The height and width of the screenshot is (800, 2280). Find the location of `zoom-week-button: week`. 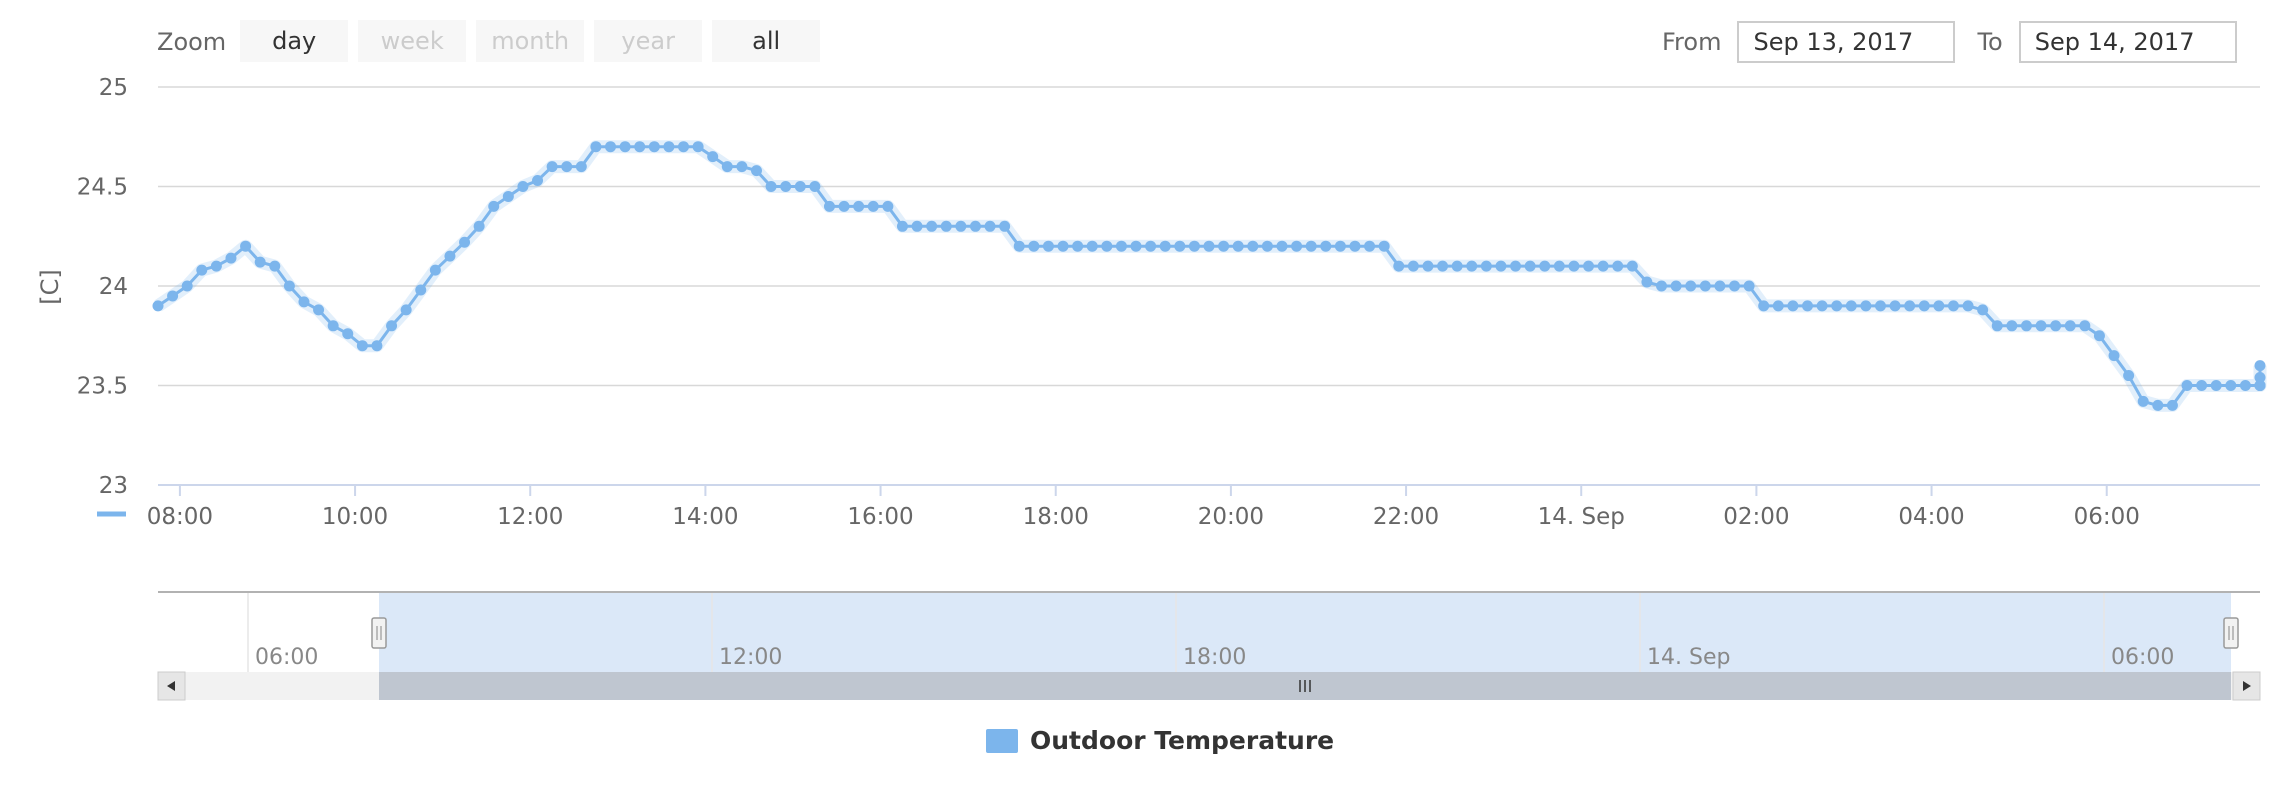

zoom-week-button: week is located at coordinates (412, 41).